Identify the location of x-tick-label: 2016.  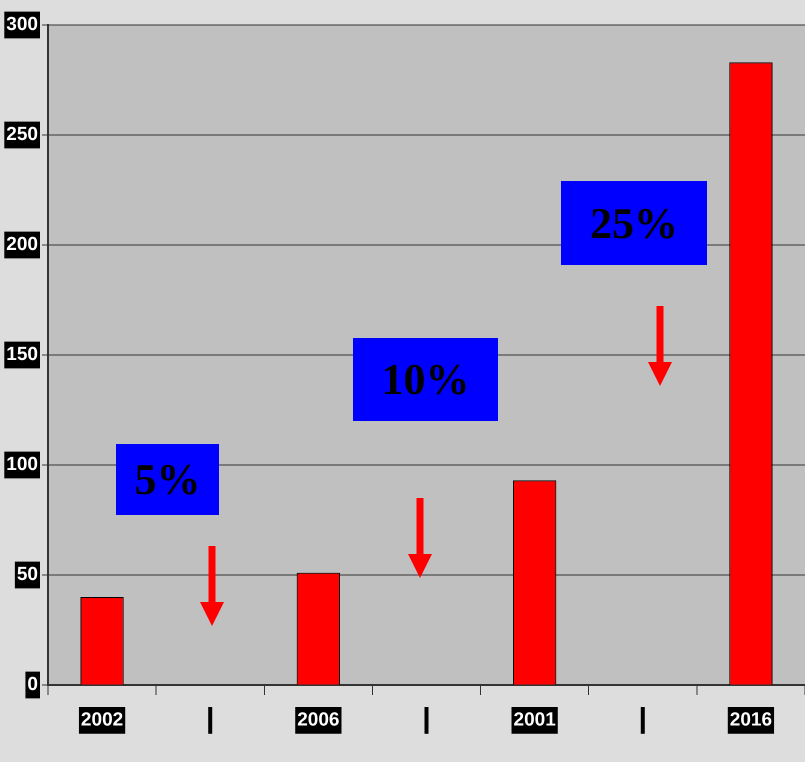
(751, 720).